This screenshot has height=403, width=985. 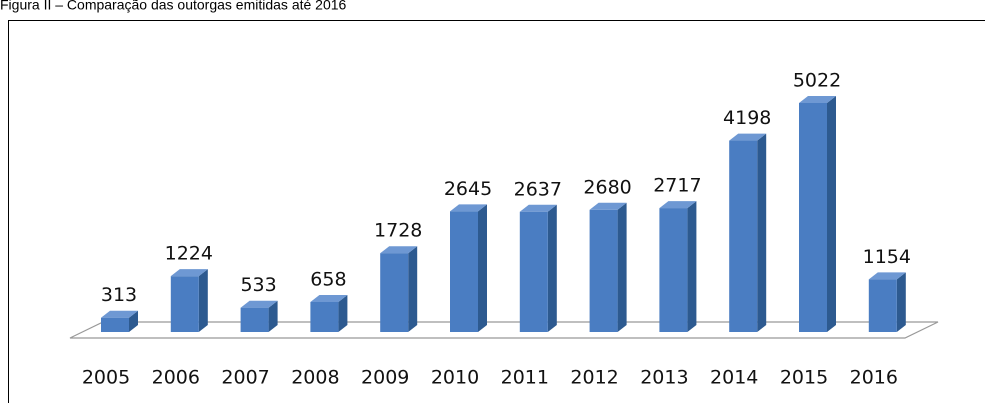 I want to click on value-label: 2645, so click(x=468, y=189).